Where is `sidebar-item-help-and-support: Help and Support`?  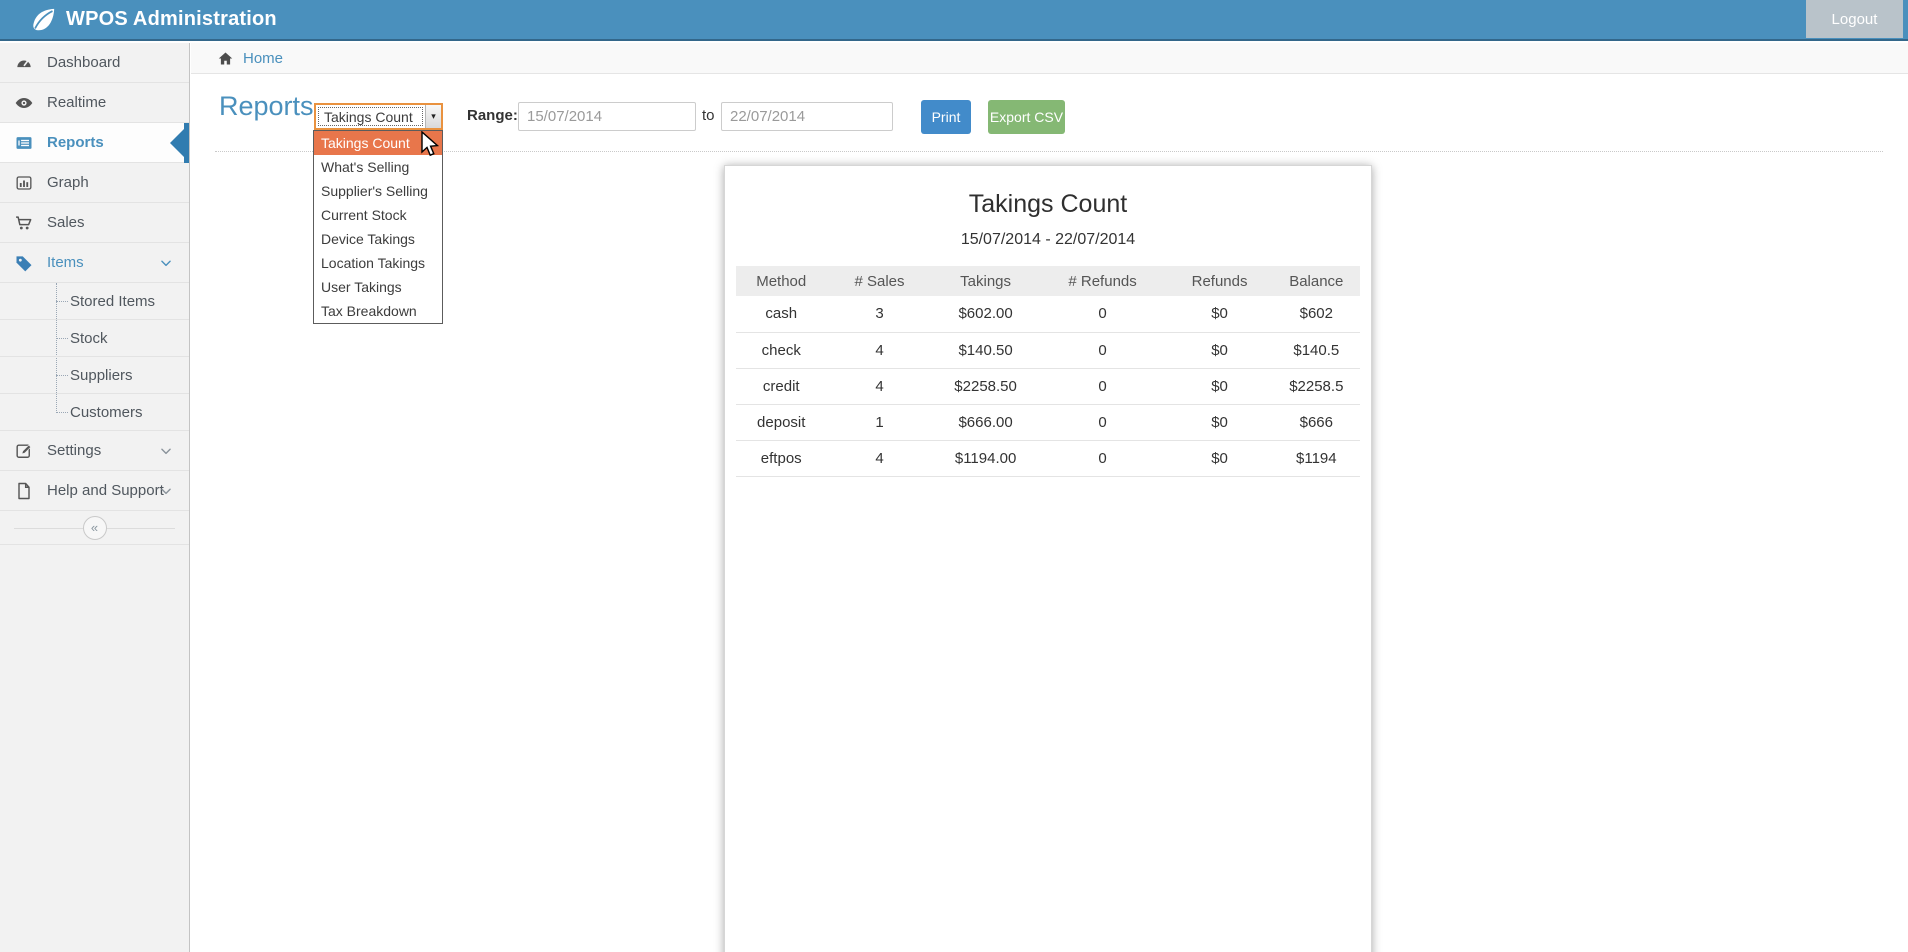
sidebar-item-help-and-support: Help and Support is located at coordinates (94, 491).